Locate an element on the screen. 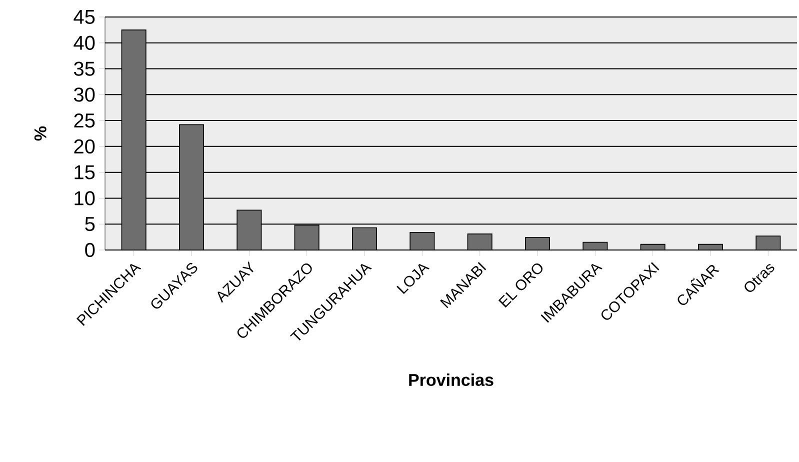  y-tick-label: 20 is located at coordinates (84, 146).